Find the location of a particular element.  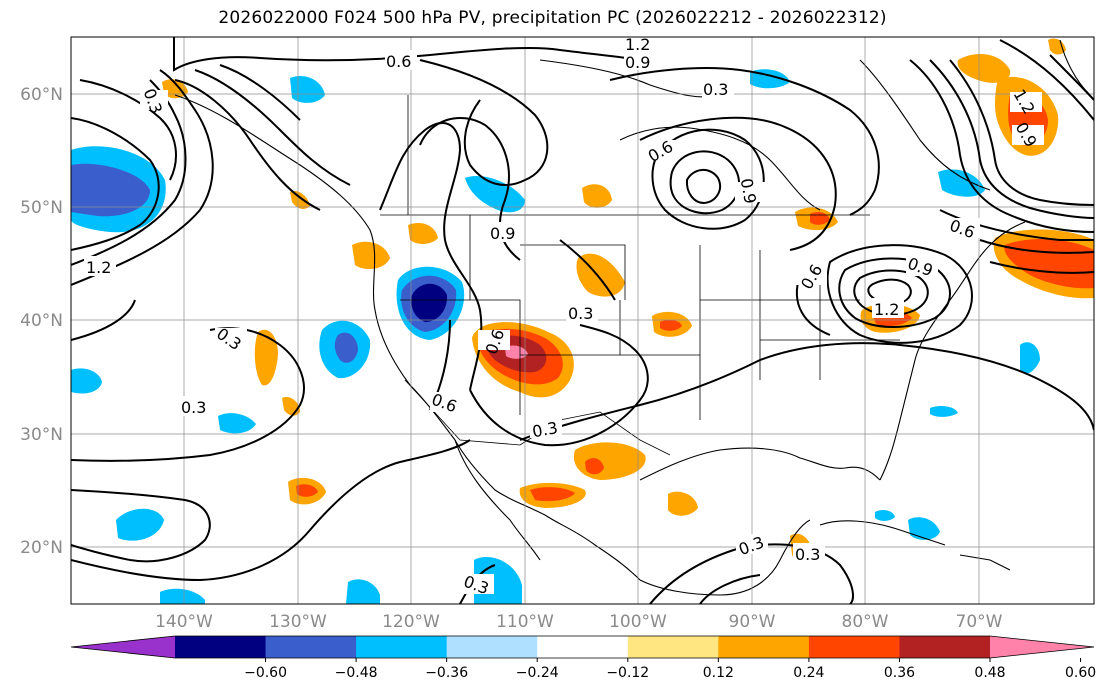

colorbar-tick-label: −0.36 is located at coordinates (446, 673).